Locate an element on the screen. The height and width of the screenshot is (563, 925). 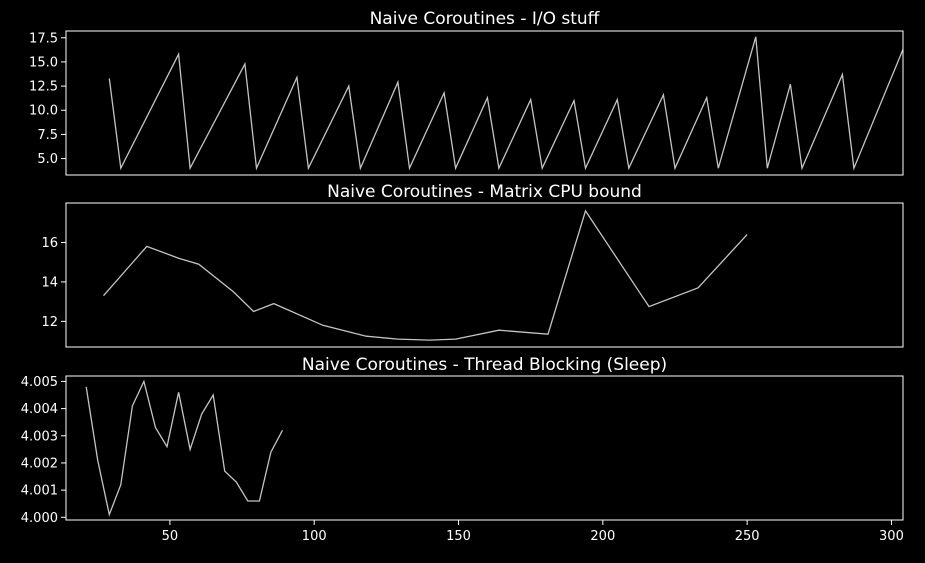
y-tick-label: 12.5 is located at coordinates (43, 87).